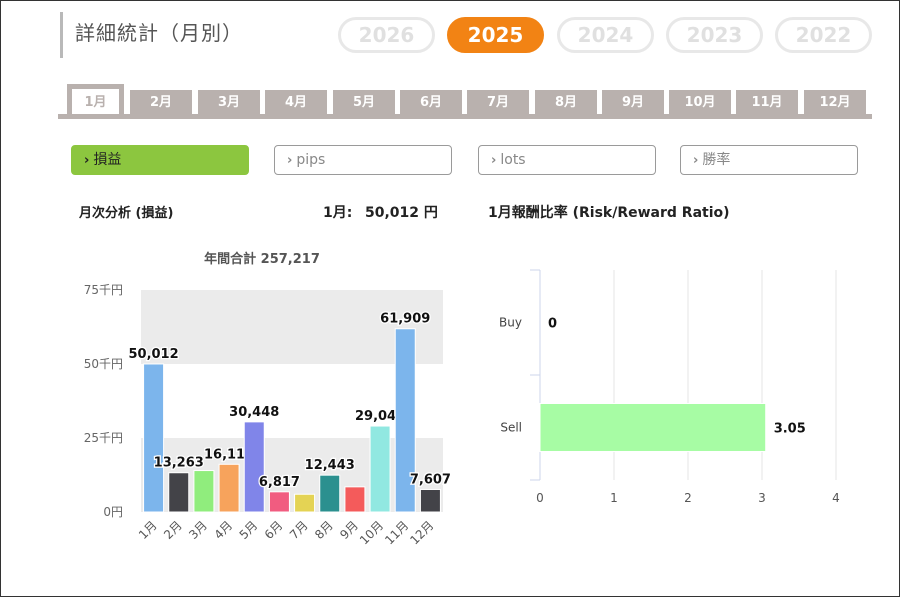 The width and height of the screenshot is (900, 597). Describe the element at coordinates (160, 160) in the screenshot. I see `filter-pl-button: › 損益` at that location.